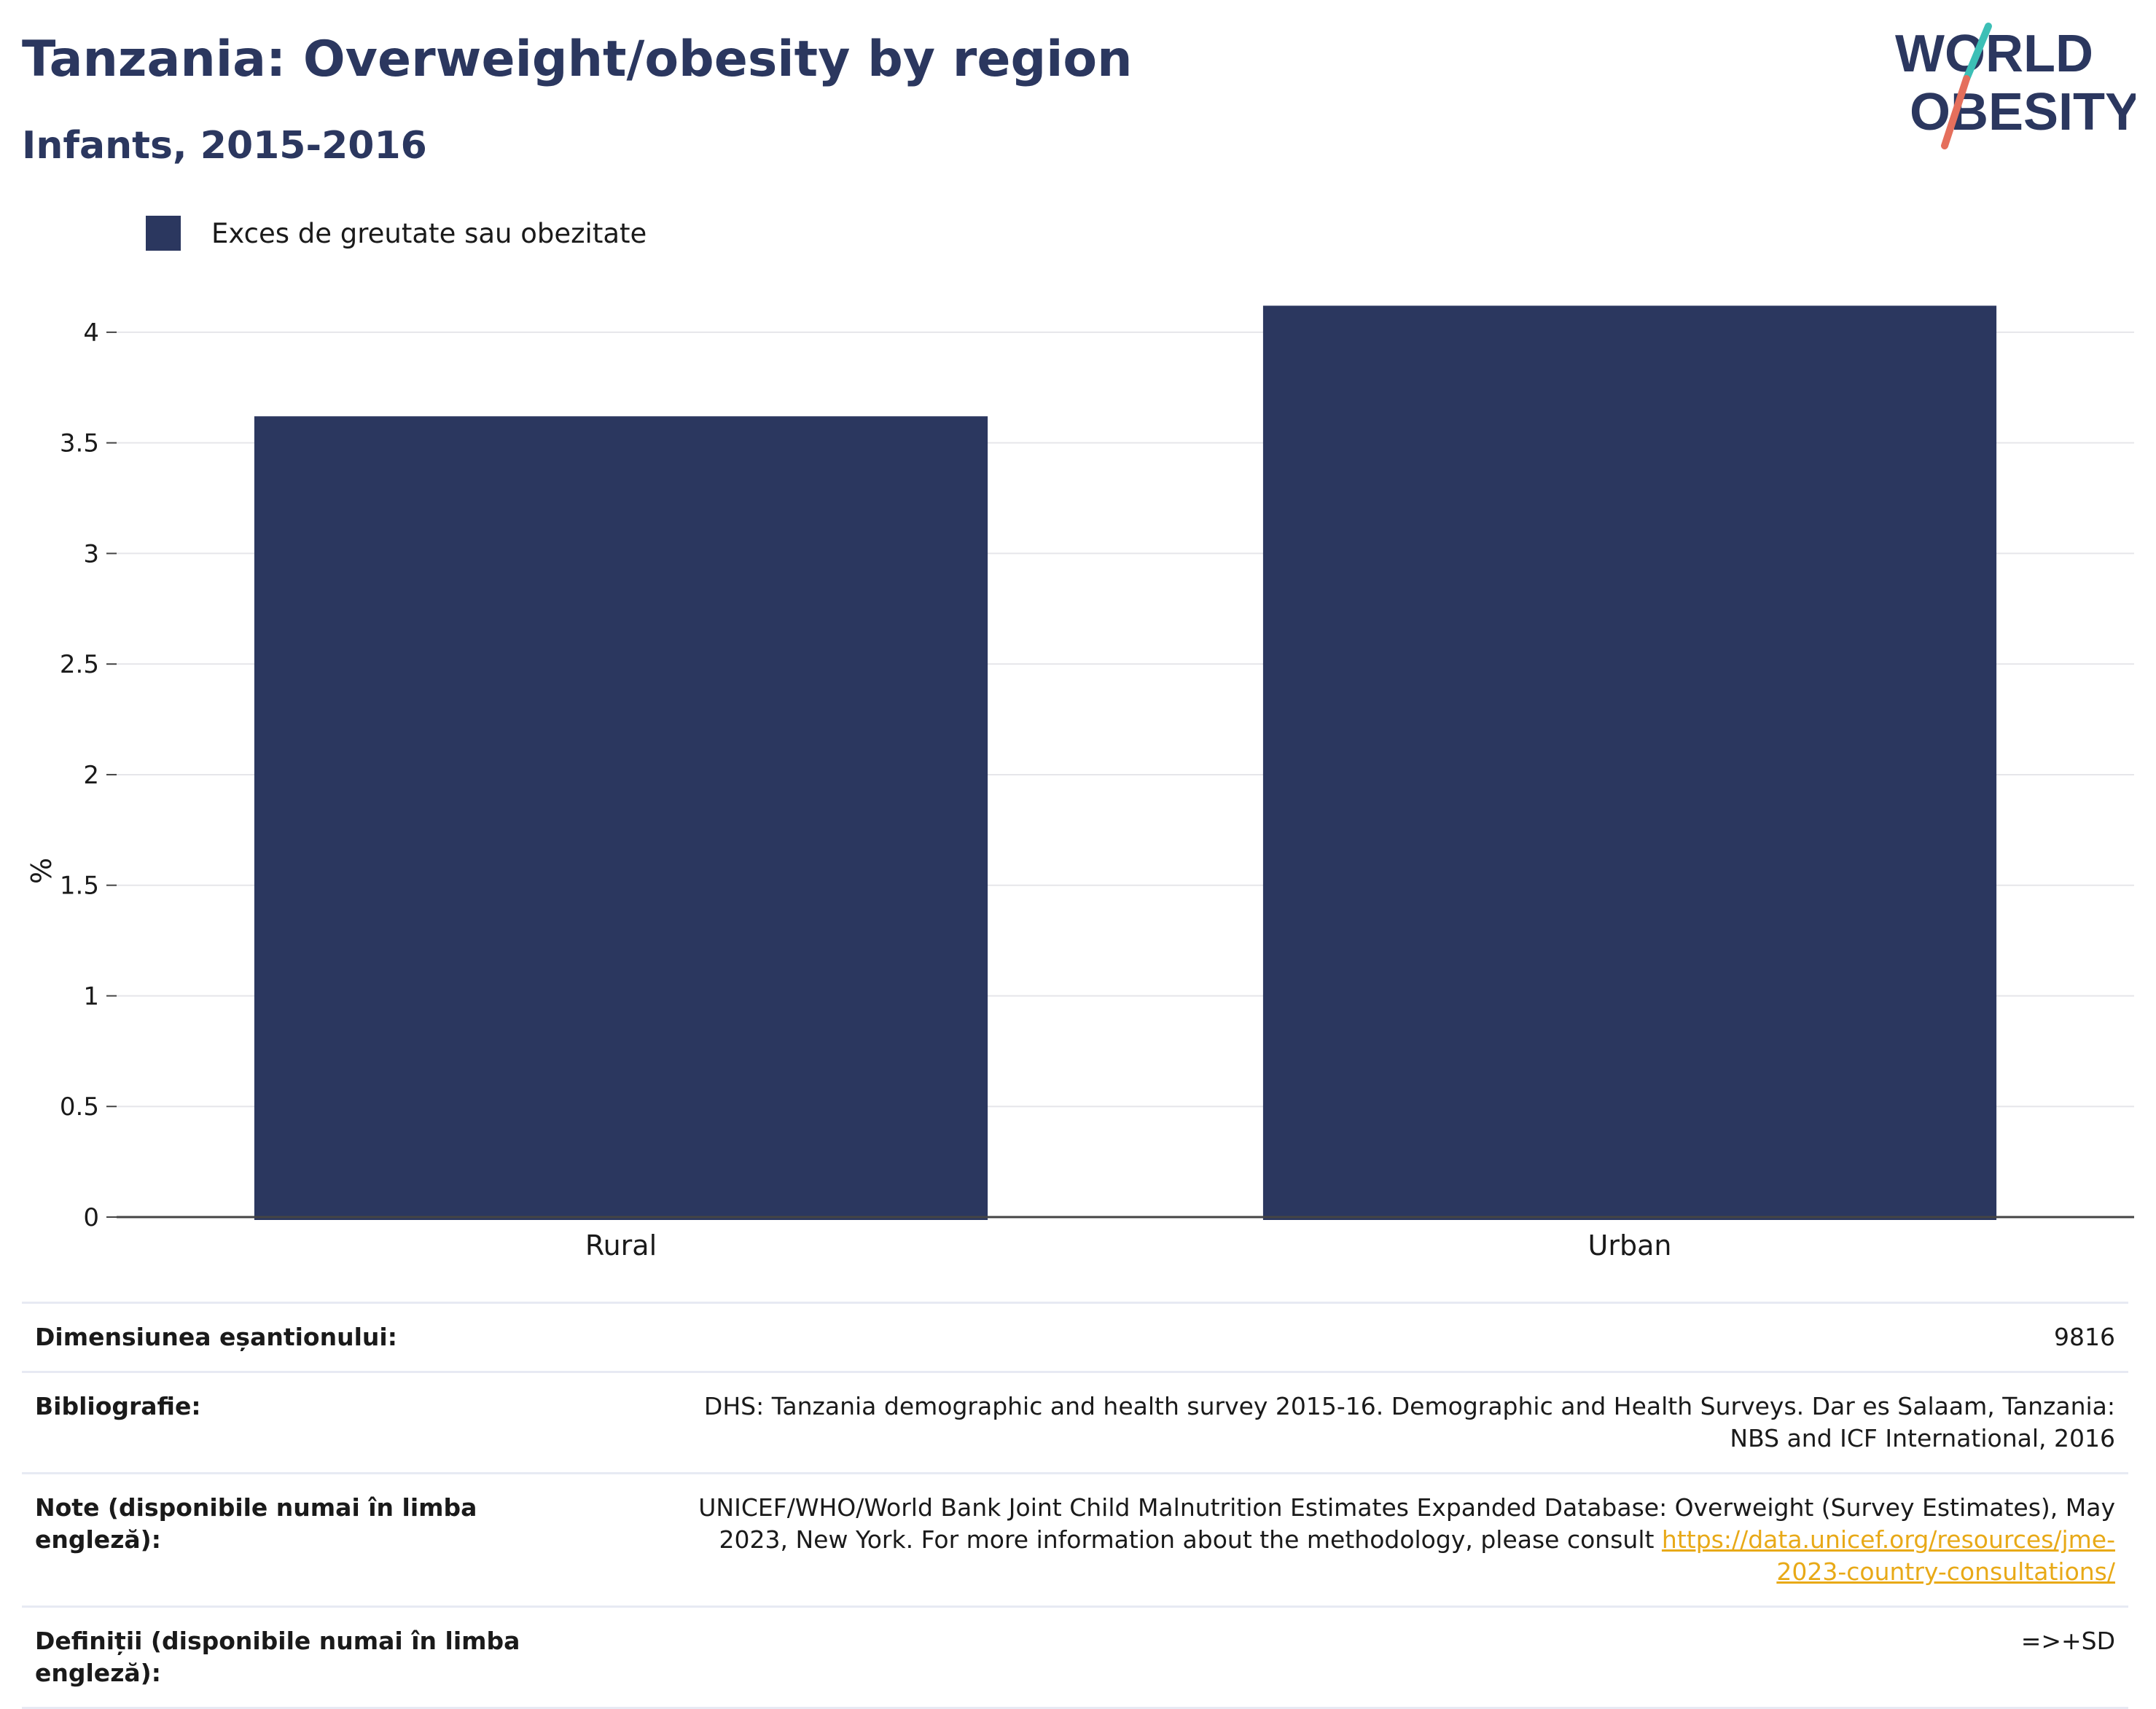 The width and height of the screenshot is (2156, 1709). I want to click on y-tick-label: 1, so click(91, 996).